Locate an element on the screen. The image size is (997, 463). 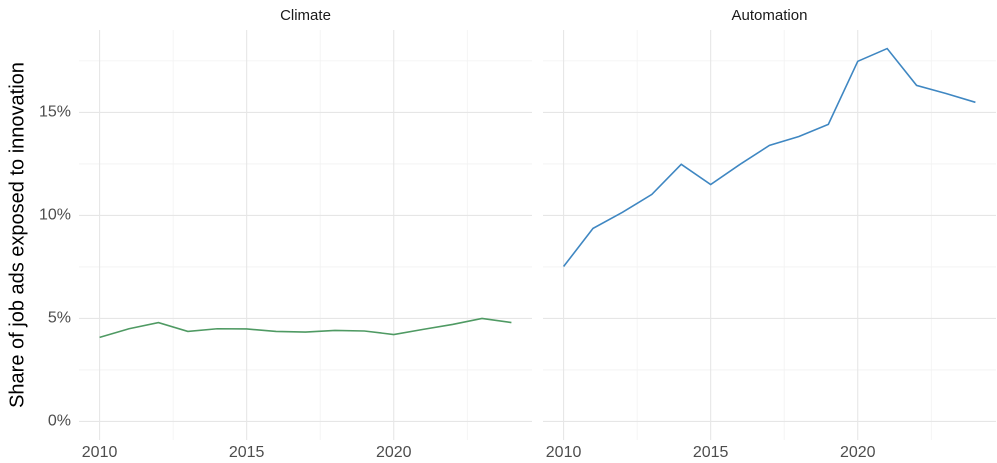
y-axis-label: Share of job ads exposed to innovation is located at coordinates (17, 235).